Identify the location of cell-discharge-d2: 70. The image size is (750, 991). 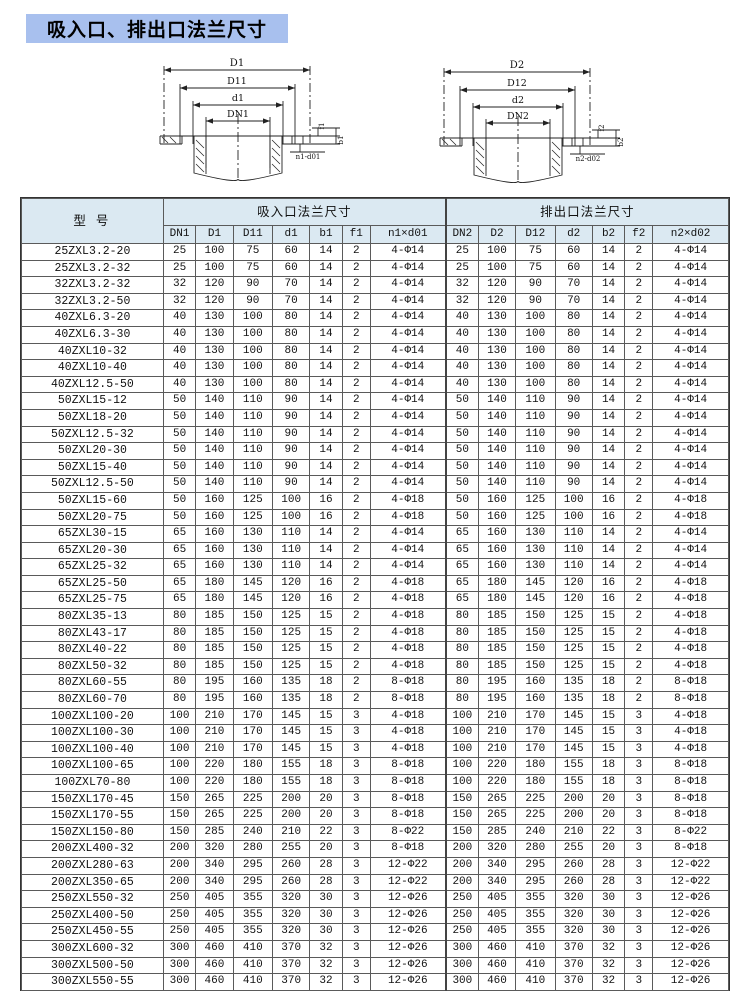
(573, 285).